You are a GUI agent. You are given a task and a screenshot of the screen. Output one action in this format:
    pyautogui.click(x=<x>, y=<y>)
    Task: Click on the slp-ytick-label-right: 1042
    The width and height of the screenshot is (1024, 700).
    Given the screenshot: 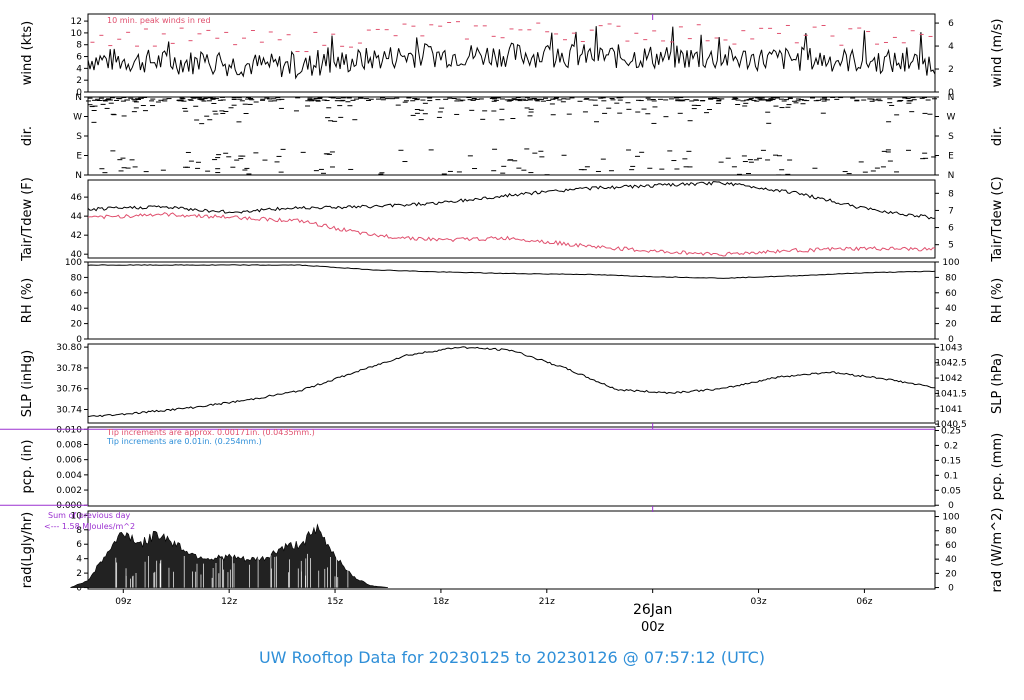 What is the action you would take?
    pyautogui.click(x=951, y=379)
    